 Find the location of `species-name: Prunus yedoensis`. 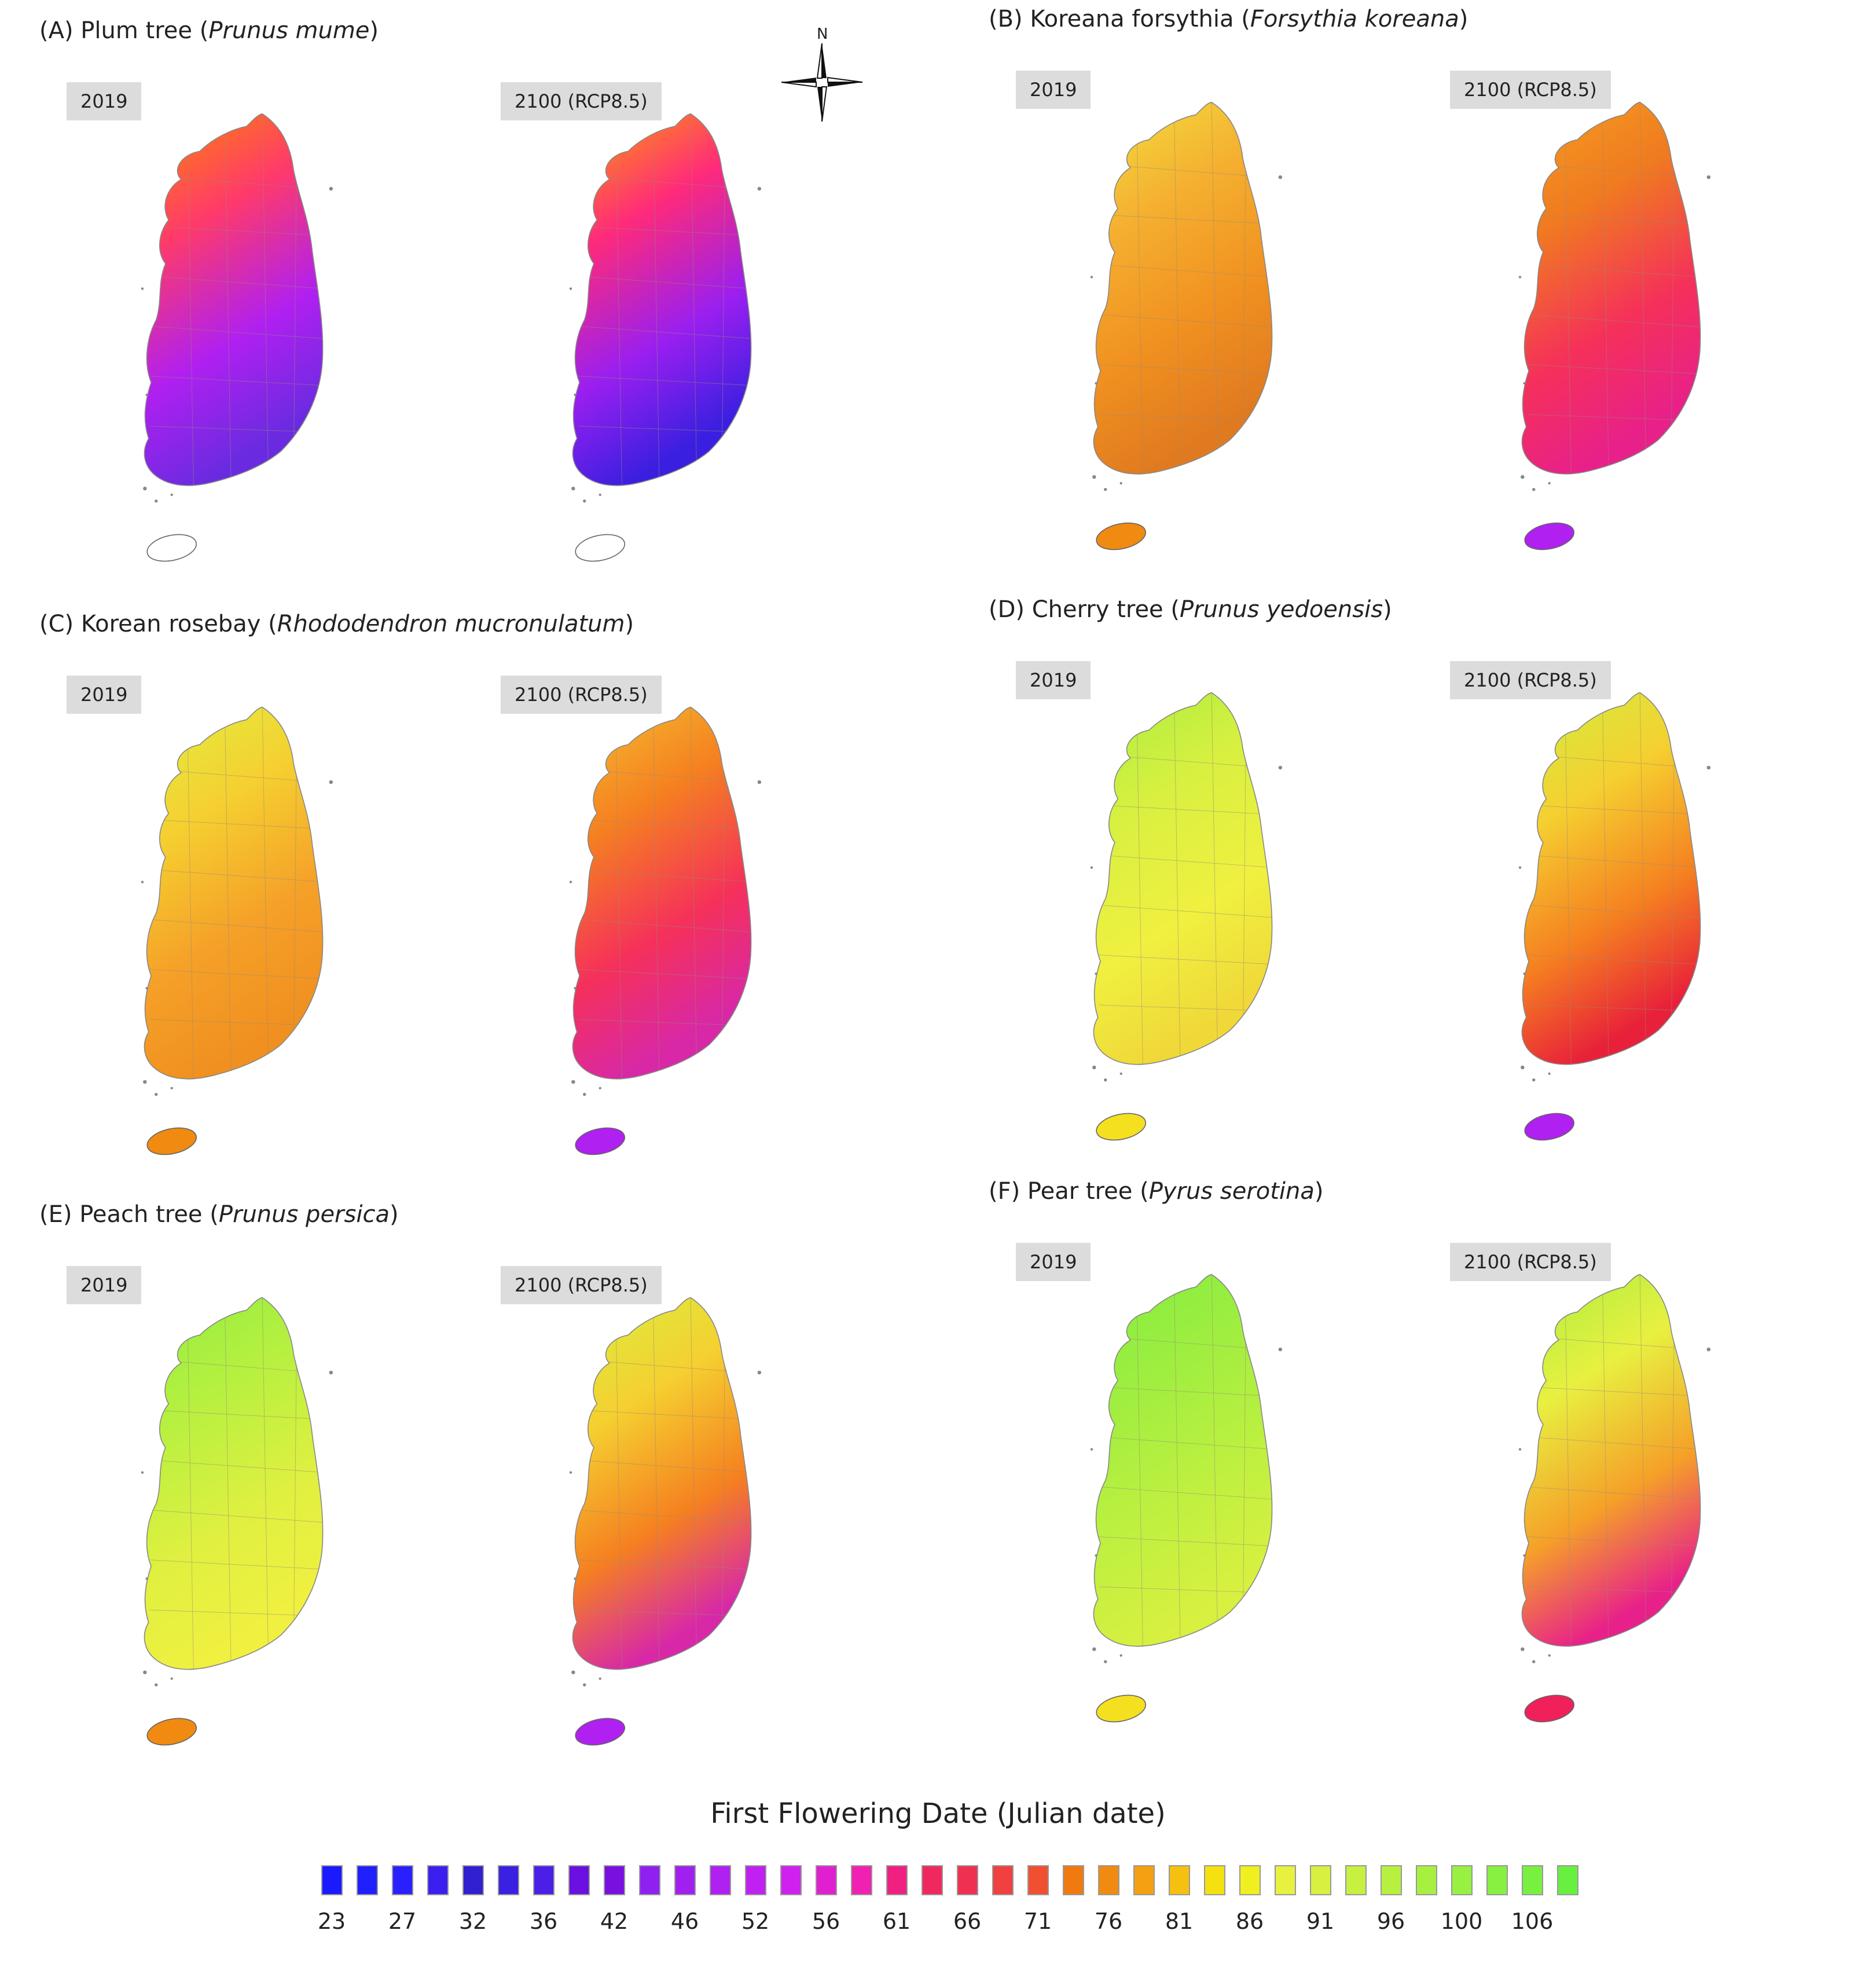

species-name: Prunus yedoensis is located at coordinates (1281, 609).